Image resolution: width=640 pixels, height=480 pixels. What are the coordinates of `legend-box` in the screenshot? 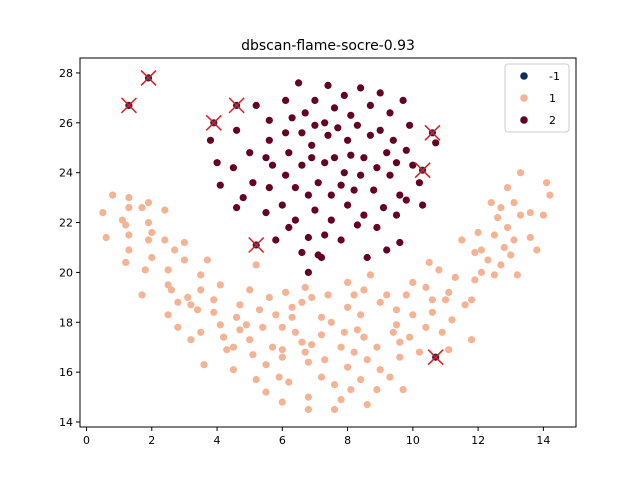 It's located at (537, 98).